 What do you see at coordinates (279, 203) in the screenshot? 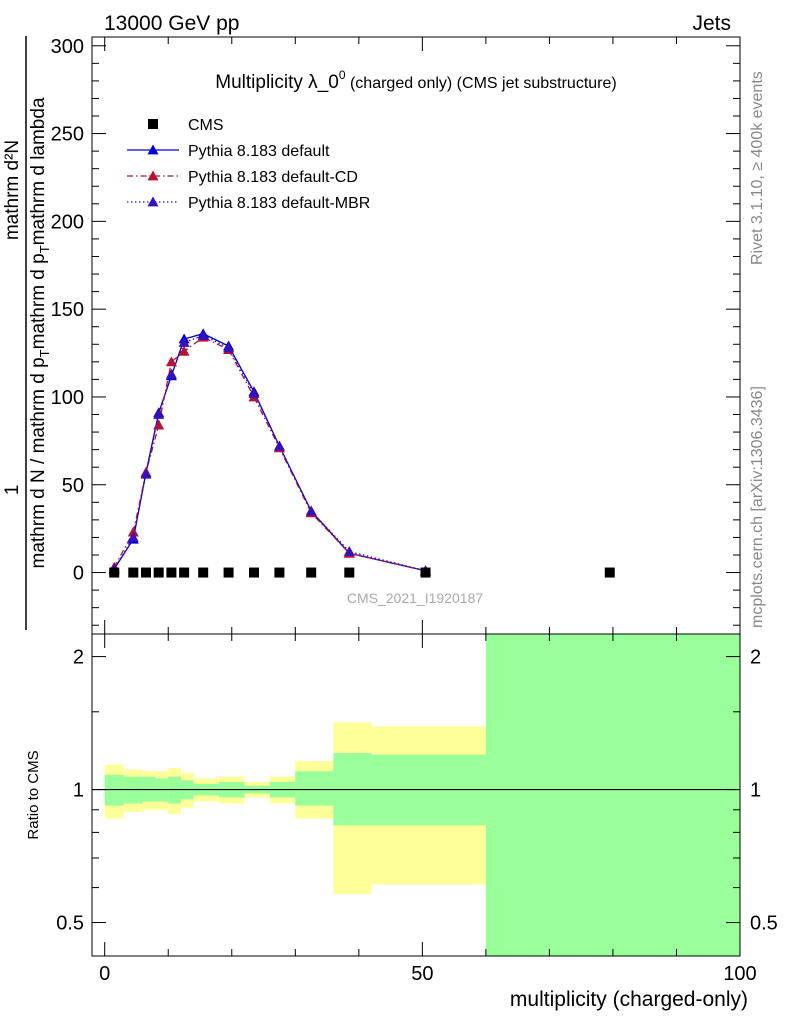
I see `legend-label: Pythia 8.183 default-MBR` at bounding box center [279, 203].